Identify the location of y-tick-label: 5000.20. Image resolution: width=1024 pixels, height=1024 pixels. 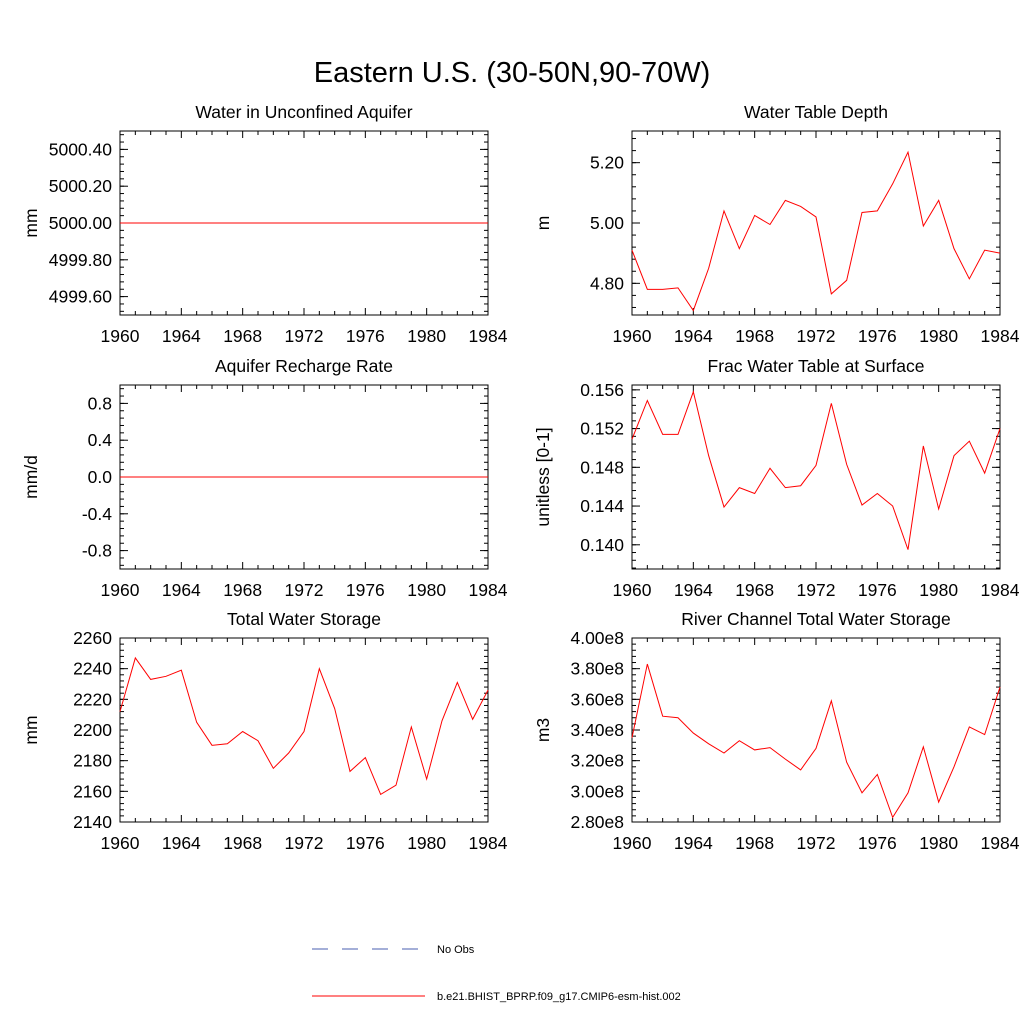
(81, 186).